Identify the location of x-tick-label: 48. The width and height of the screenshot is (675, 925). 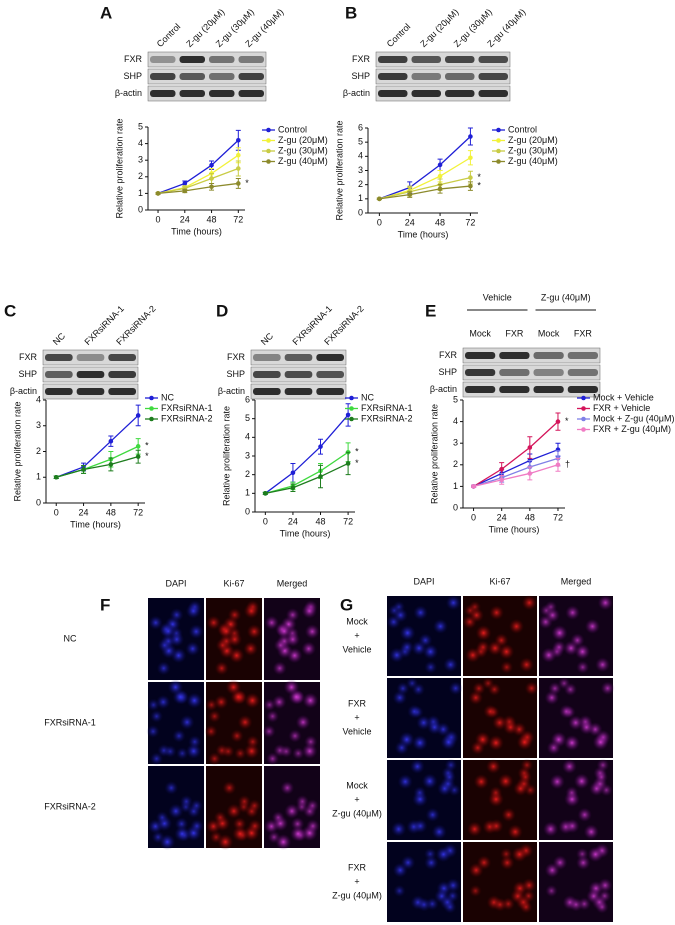
(212, 219).